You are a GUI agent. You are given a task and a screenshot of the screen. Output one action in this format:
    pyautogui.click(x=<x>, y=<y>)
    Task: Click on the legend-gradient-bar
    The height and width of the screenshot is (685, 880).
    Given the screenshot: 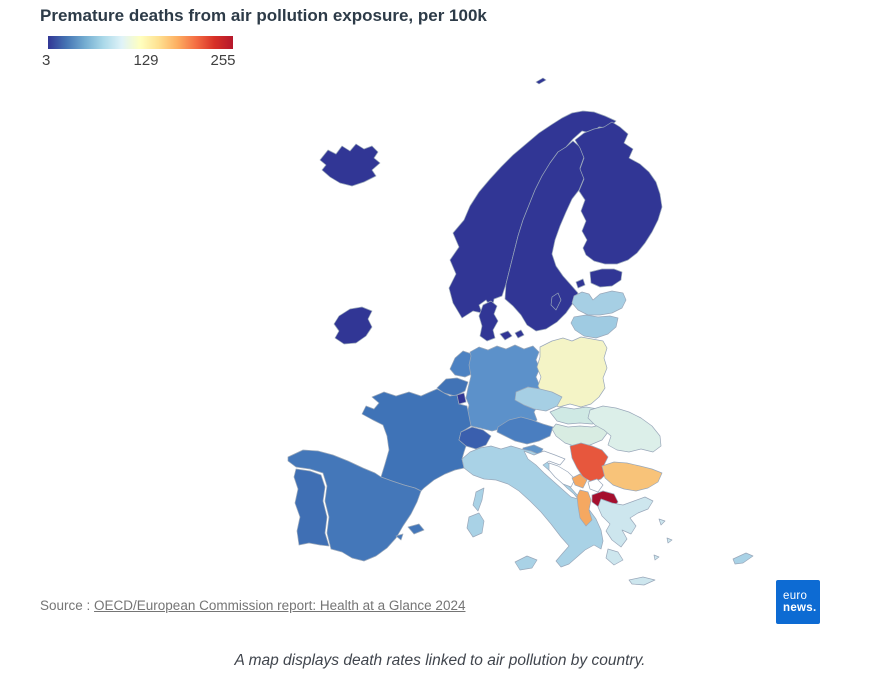 What is the action you would take?
    pyautogui.click(x=140, y=42)
    